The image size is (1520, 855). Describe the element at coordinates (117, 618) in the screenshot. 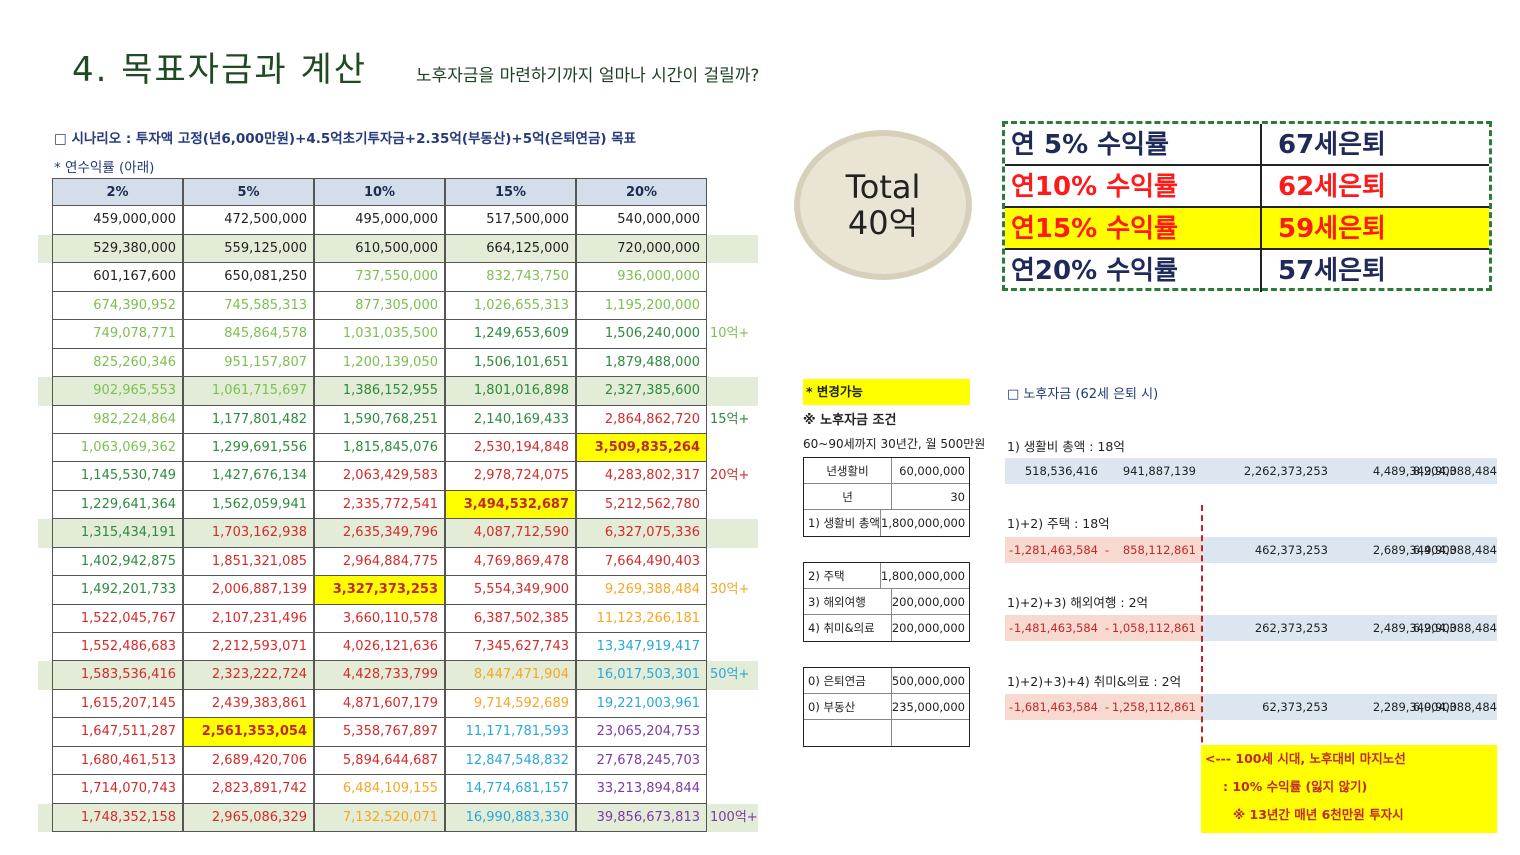

I see `table-cell: 1,522,045,767` at that location.